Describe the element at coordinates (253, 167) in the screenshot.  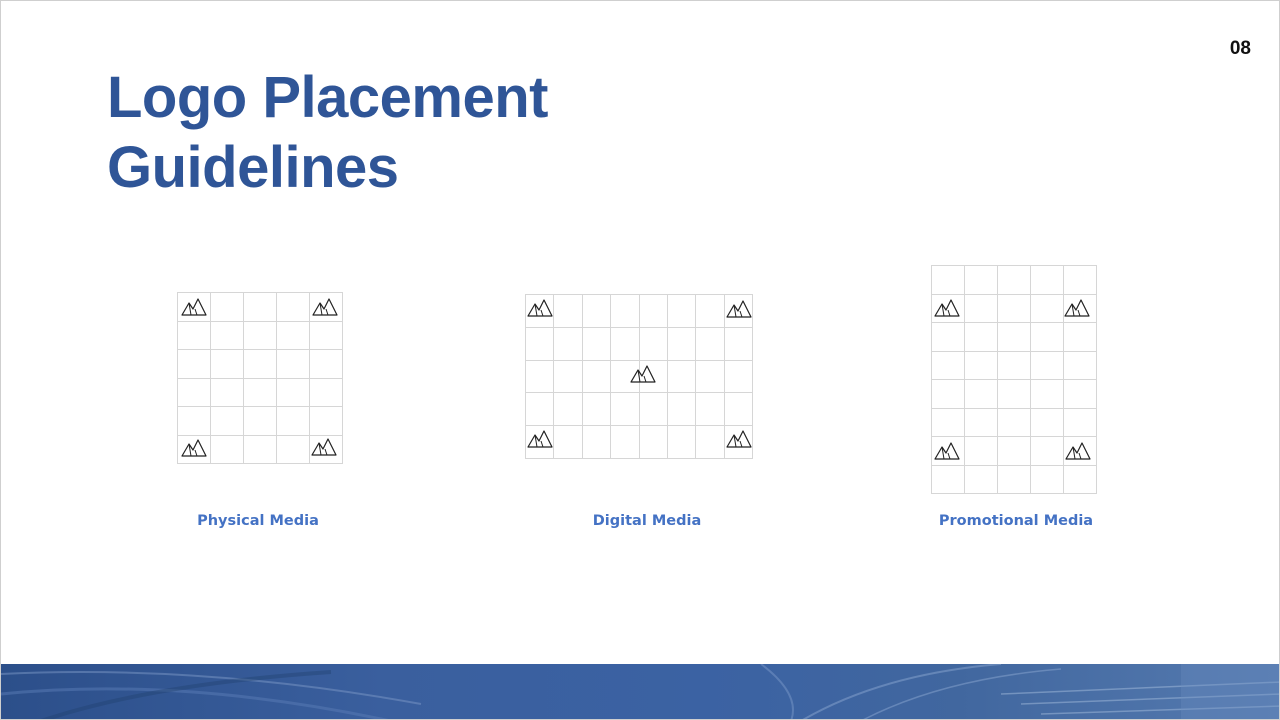
I see `slide-title-line-2: Guidelines` at that location.